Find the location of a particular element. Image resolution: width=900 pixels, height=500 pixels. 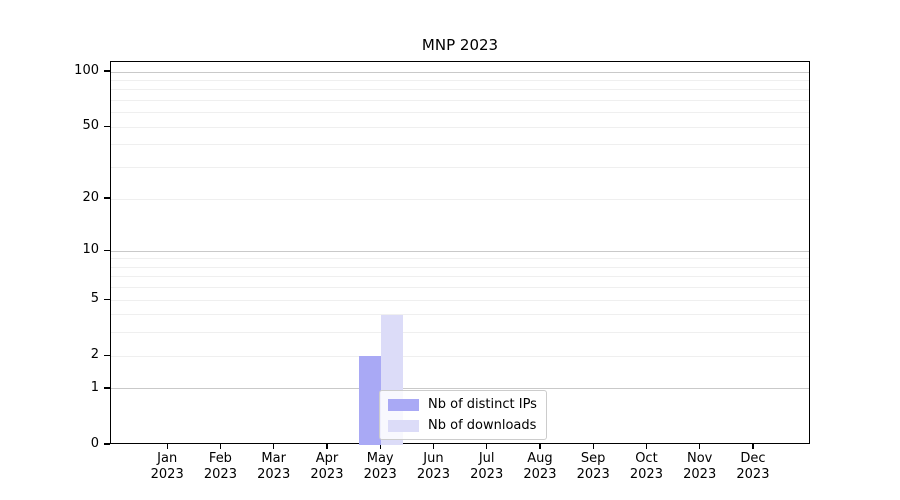

y-tick-label: 20 is located at coordinates (90, 197).